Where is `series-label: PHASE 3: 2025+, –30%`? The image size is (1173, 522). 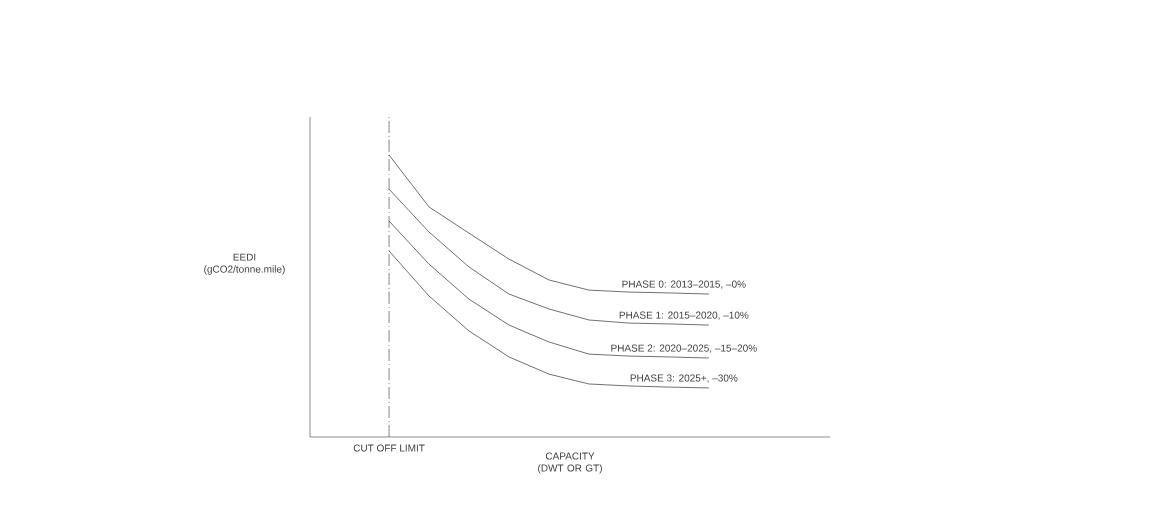 series-label: PHASE 3: 2025+, –30% is located at coordinates (684, 378).